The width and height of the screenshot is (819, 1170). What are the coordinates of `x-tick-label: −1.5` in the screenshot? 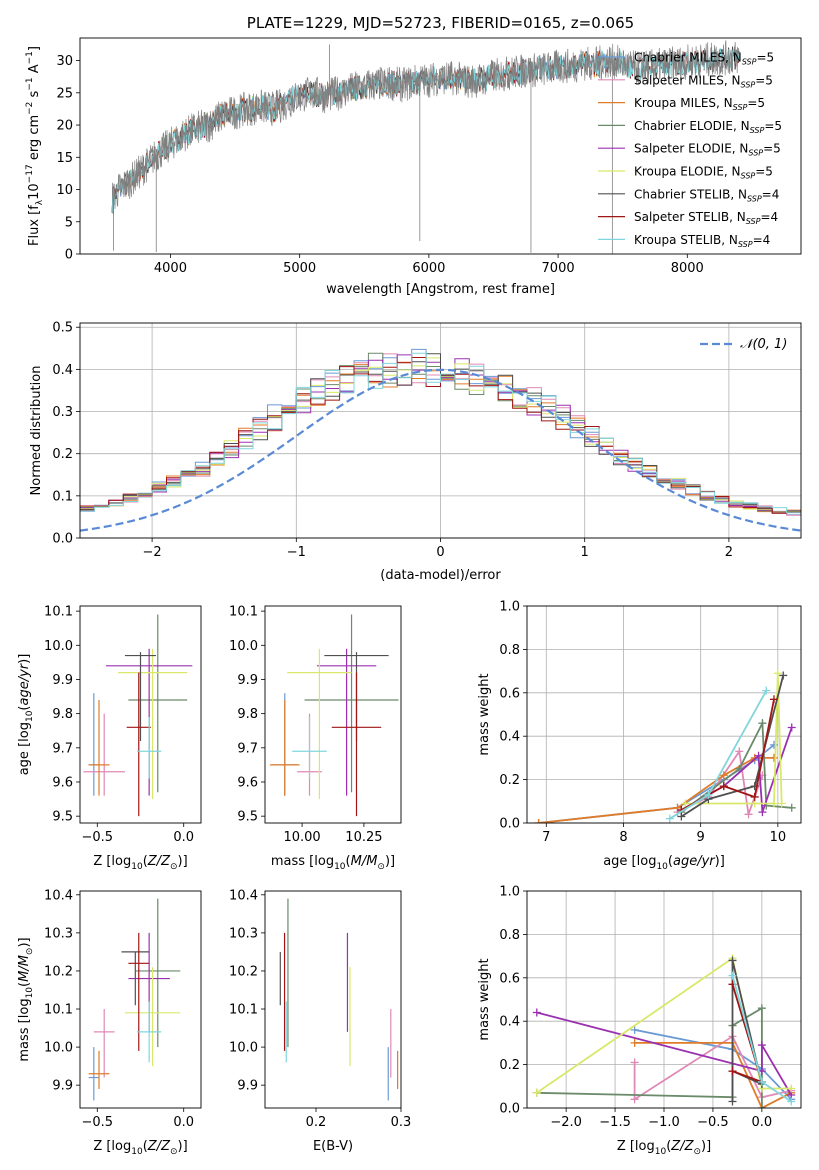 It's located at (615, 1122).